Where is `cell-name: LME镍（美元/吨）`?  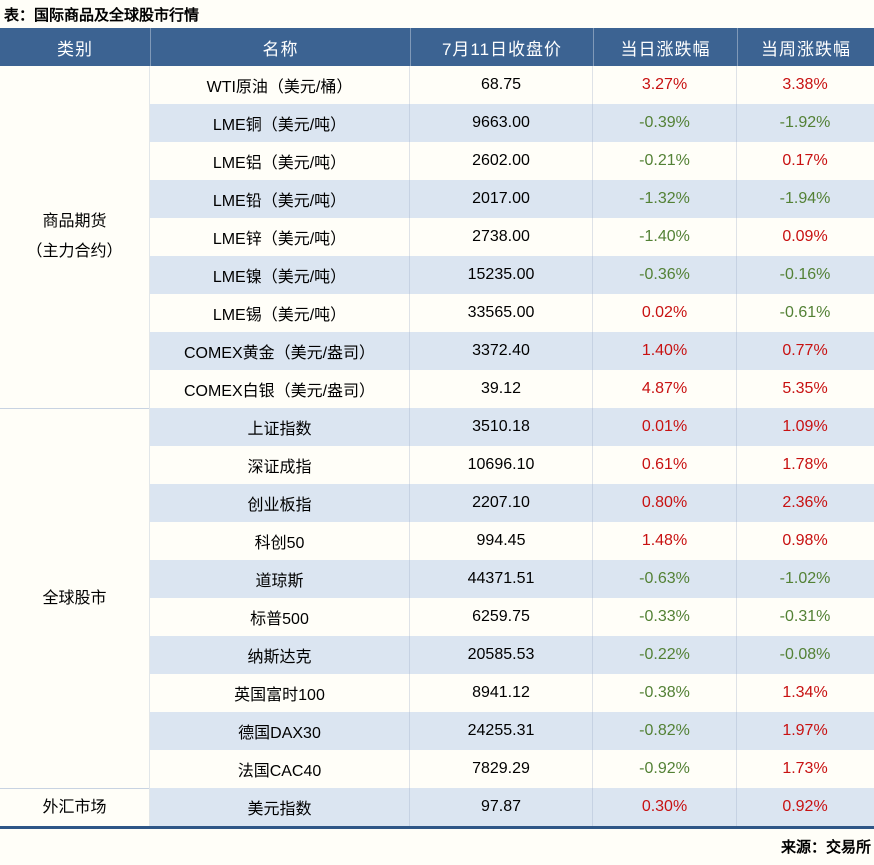
cell-name: LME镍（美元/吨） is located at coordinates (279, 277).